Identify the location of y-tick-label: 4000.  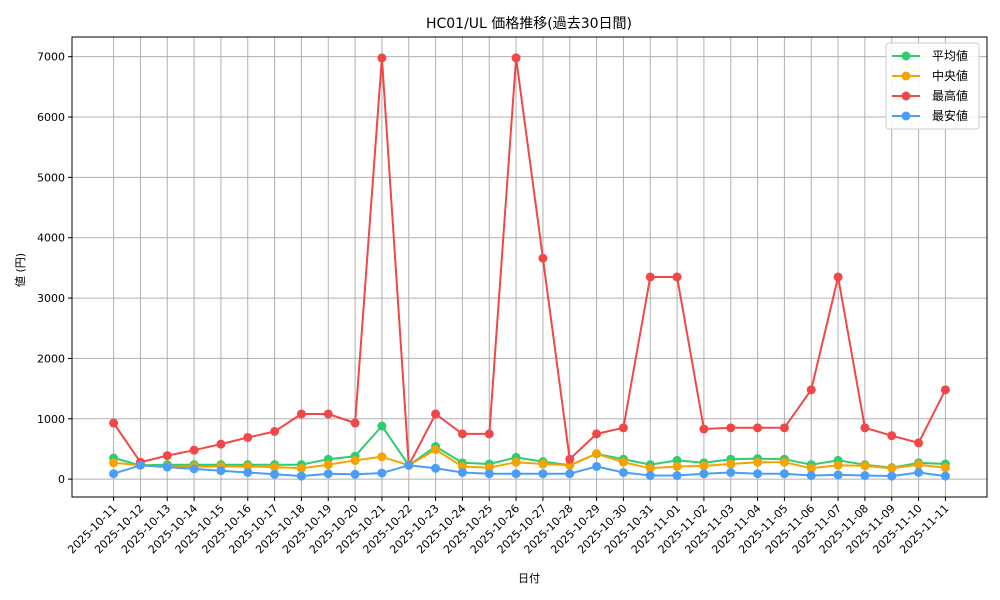
(51, 238).